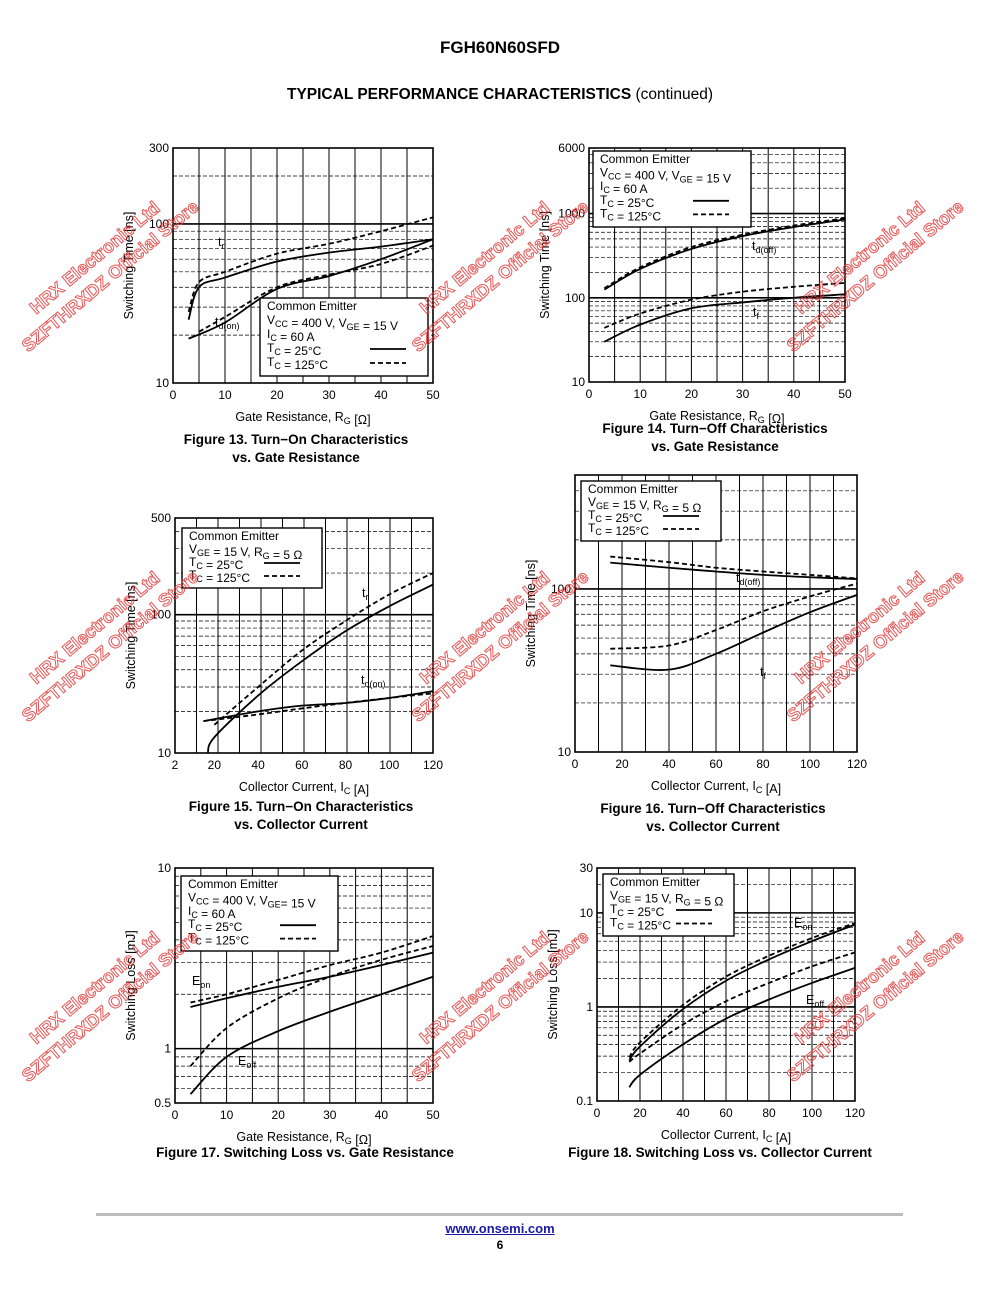  What do you see at coordinates (644, 505) in the screenshot?
I see `legend-entry: VGE = 15 V, RG = 5 Ω` at bounding box center [644, 505].